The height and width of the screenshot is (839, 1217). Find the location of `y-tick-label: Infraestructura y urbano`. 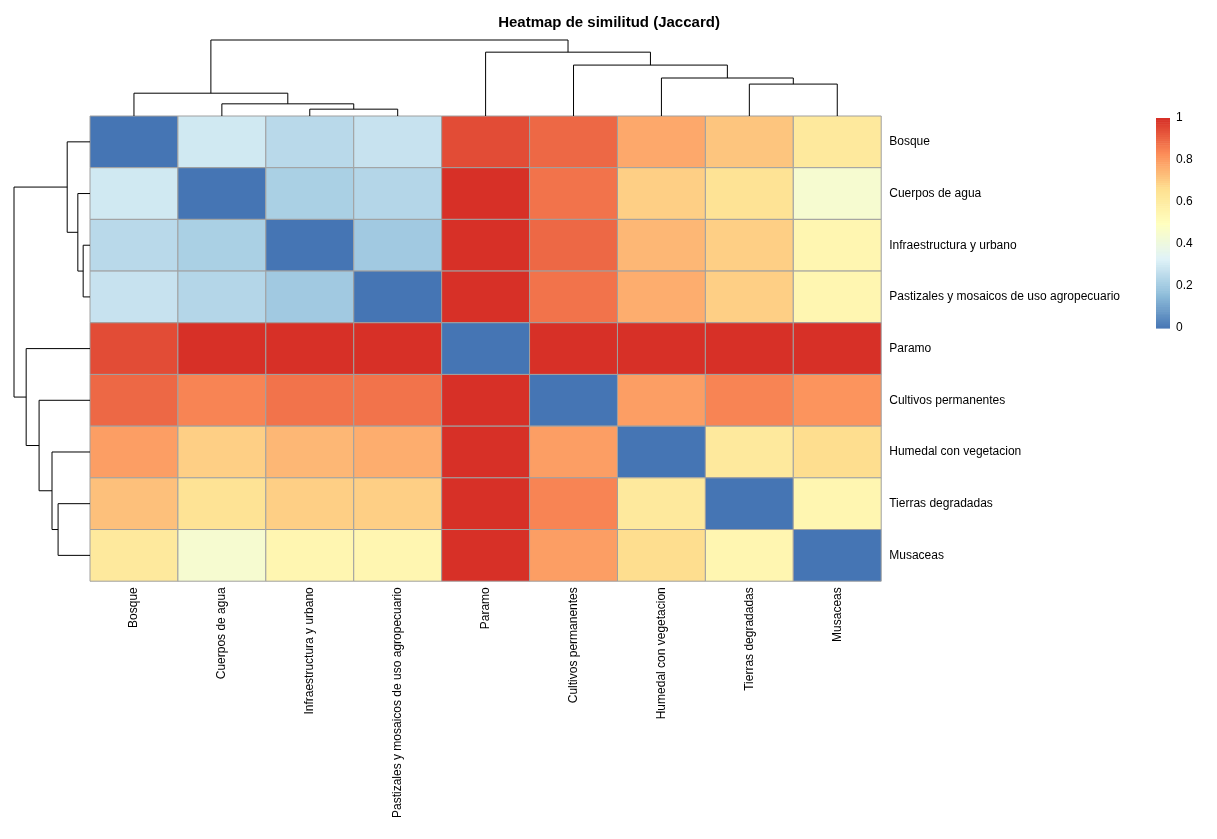

y-tick-label: Infraestructura y urbano is located at coordinates (953, 244).